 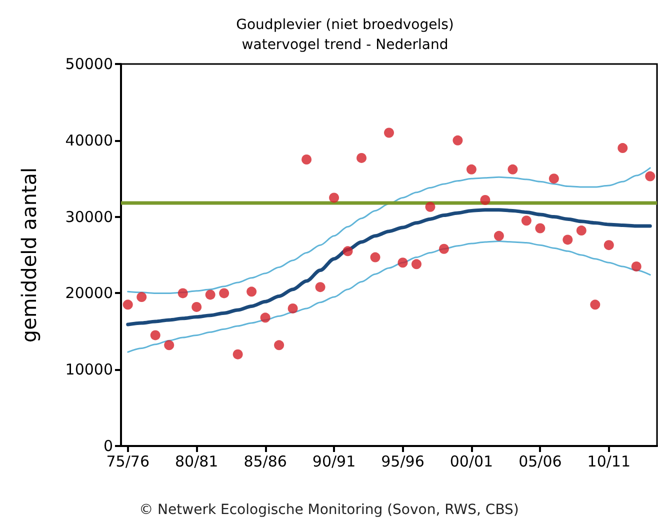 I want to click on y-tick-label: 20000, so click(x=89, y=293).